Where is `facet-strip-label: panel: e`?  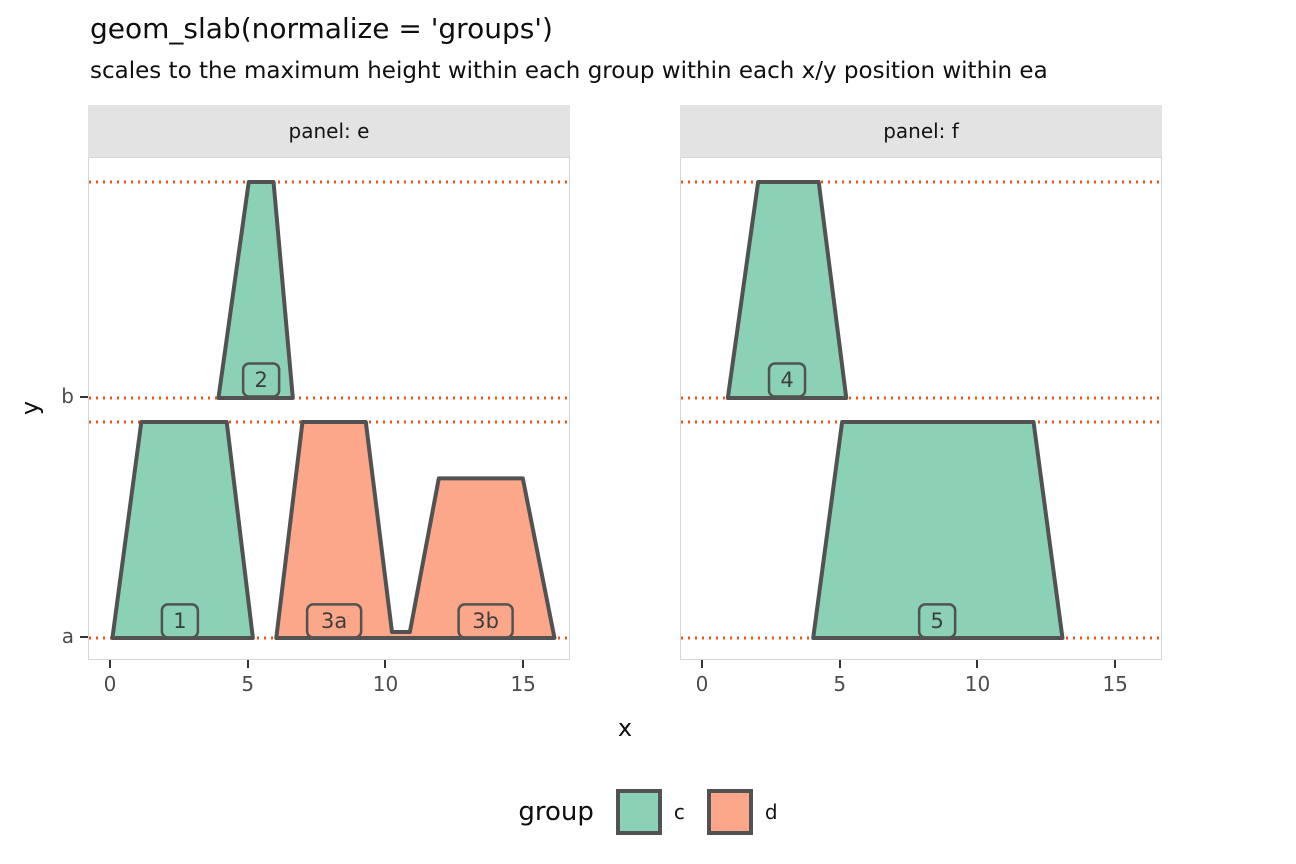
facet-strip-label: panel: e is located at coordinates (329, 131).